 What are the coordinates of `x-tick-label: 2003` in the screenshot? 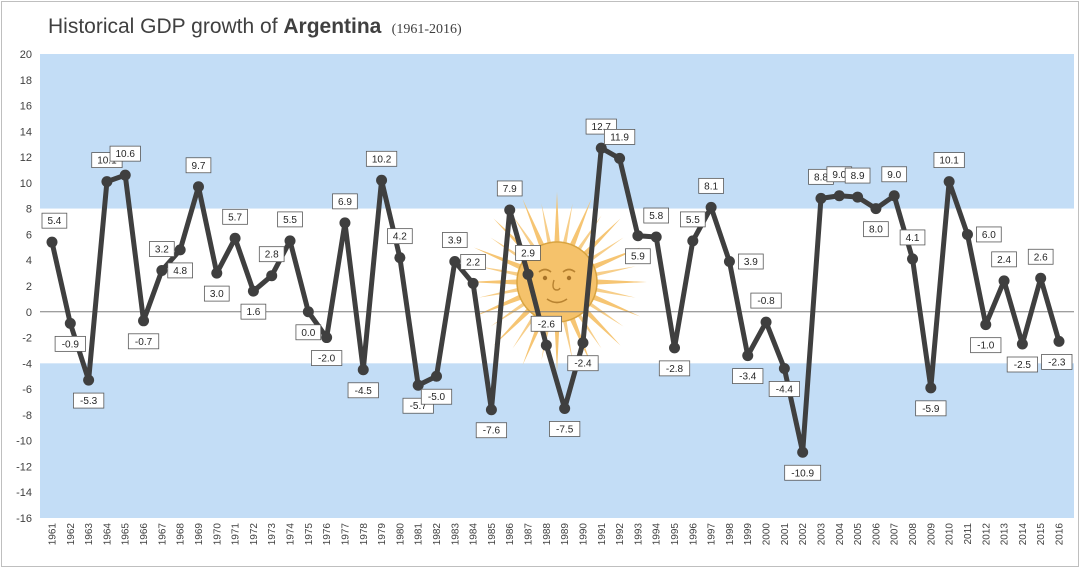 It's located at (821, 534).